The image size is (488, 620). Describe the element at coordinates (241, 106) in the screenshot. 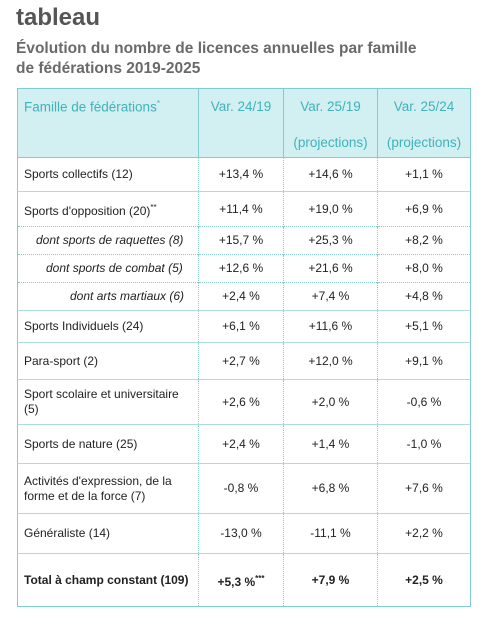

I see `header-text: Var. 24/19` at that location.